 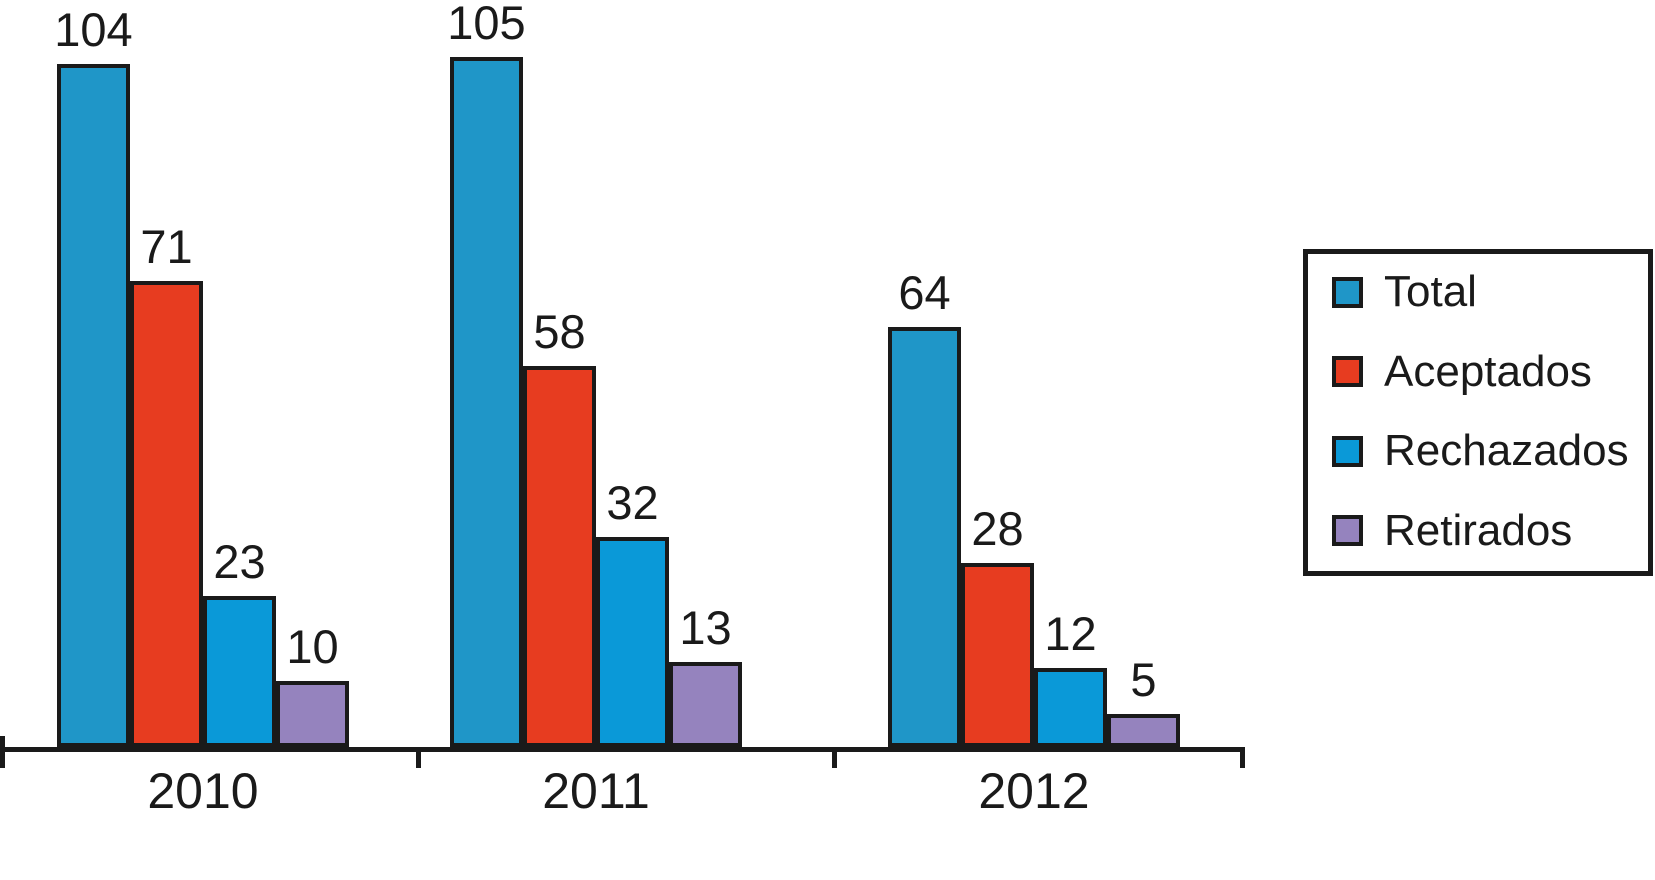 I want to click on bar-value-label: 10, so click(x=312, y=646).